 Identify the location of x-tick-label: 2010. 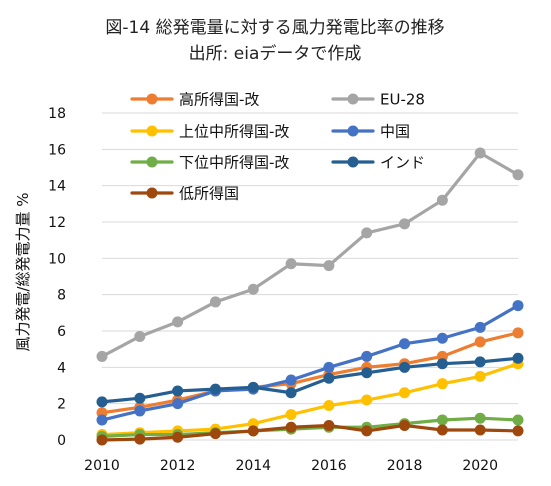
(102, 466).